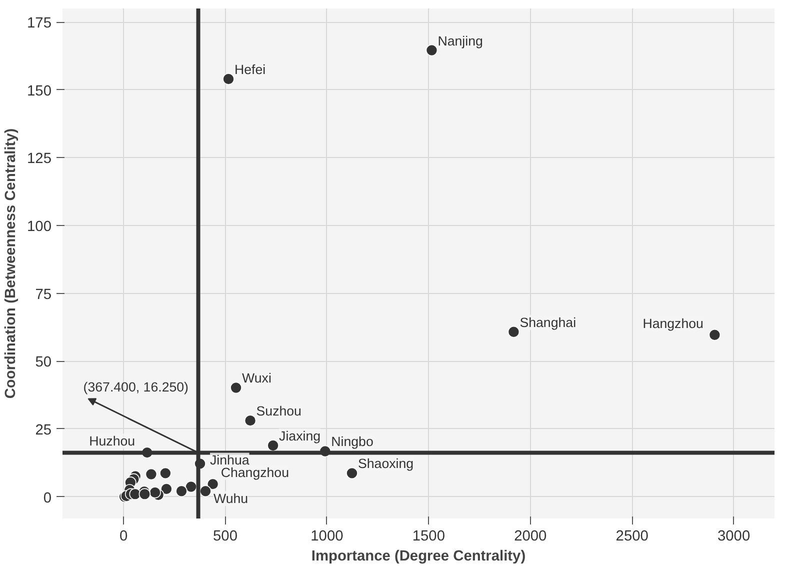 The width and height of the screenshot is (798, 572). What do you see at coordinates (250, 70) in the screenshot?
I see `data-label: Hefei` at bounding box center [250, 70].